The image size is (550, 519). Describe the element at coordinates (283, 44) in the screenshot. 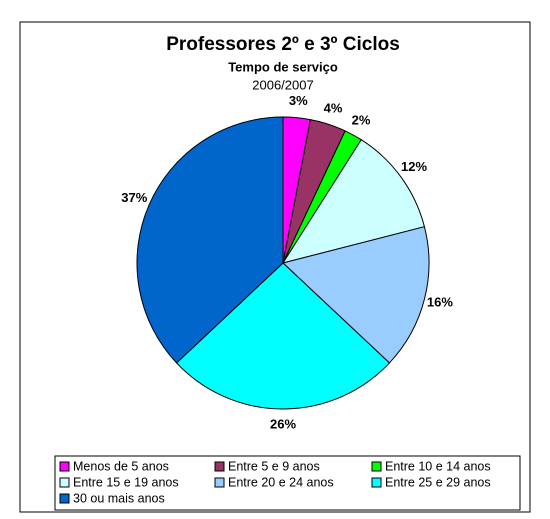

I see `chart-title: Professores 2º e 3º Ciclos` at that location.